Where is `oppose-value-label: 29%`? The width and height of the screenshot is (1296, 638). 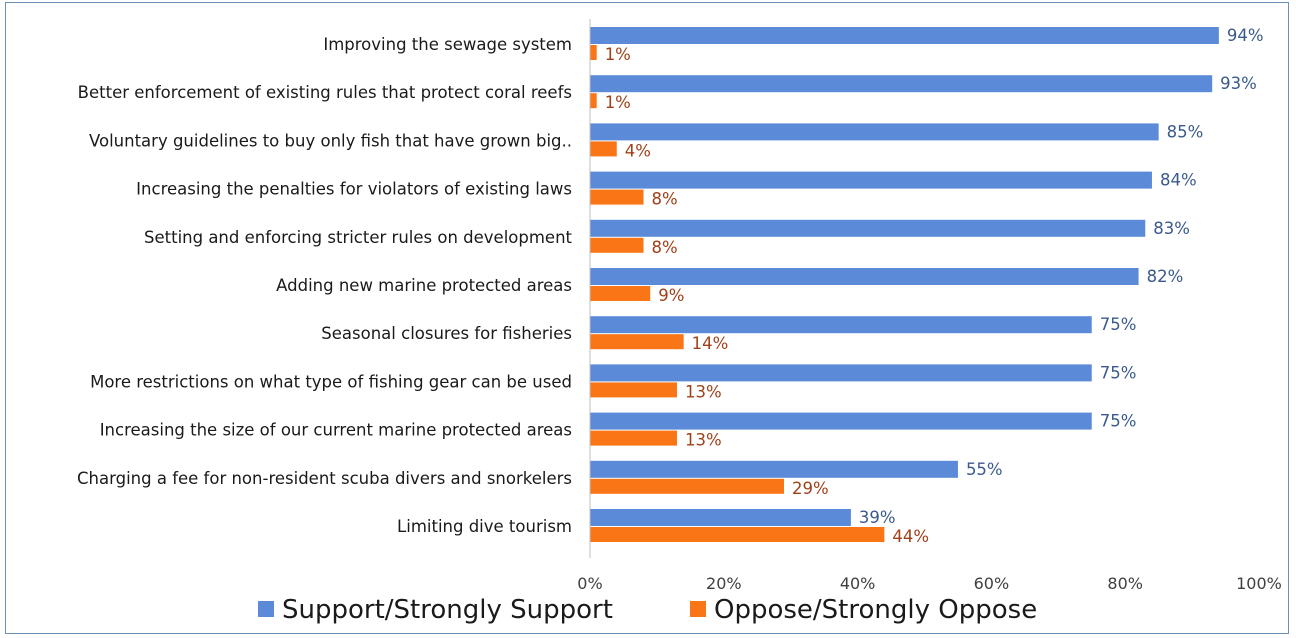 oppose-value-label: 29% is located at coordinates (810, 488).